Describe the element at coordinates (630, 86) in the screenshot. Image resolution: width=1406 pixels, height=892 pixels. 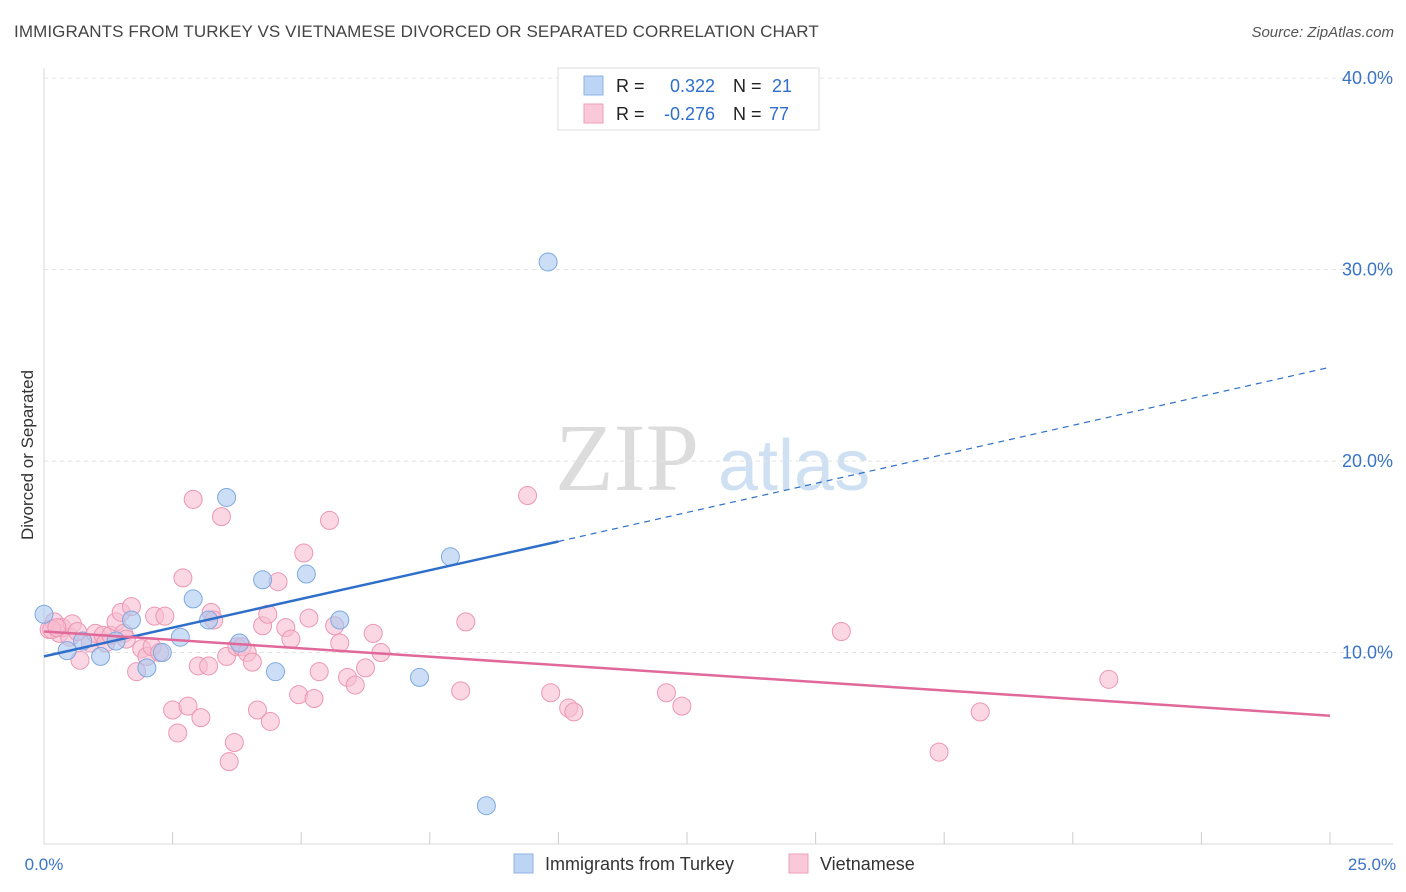
I see `stats-r-label-turkey: R =` at that location.